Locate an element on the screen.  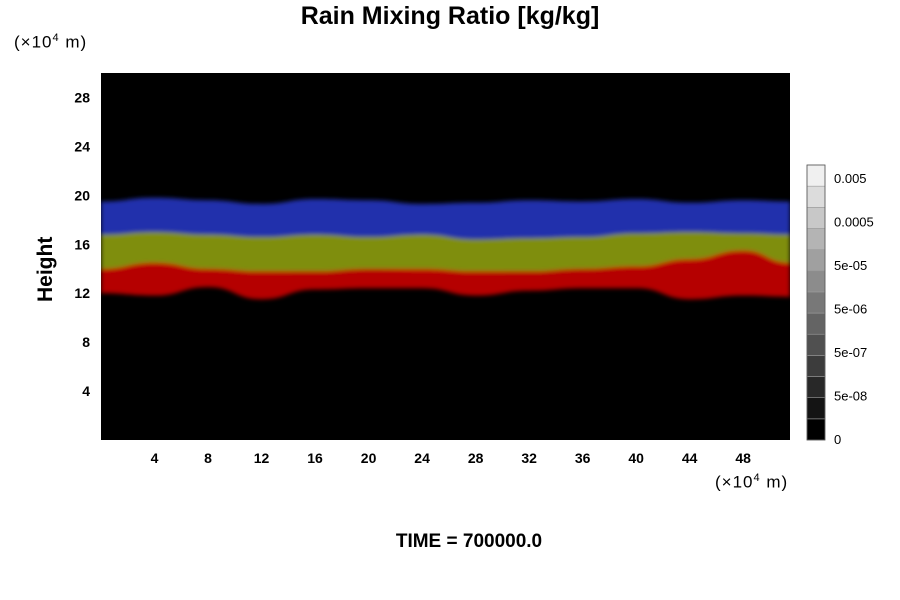
y-axis-unit: (×104 m) is located at coordinates (50, 42).